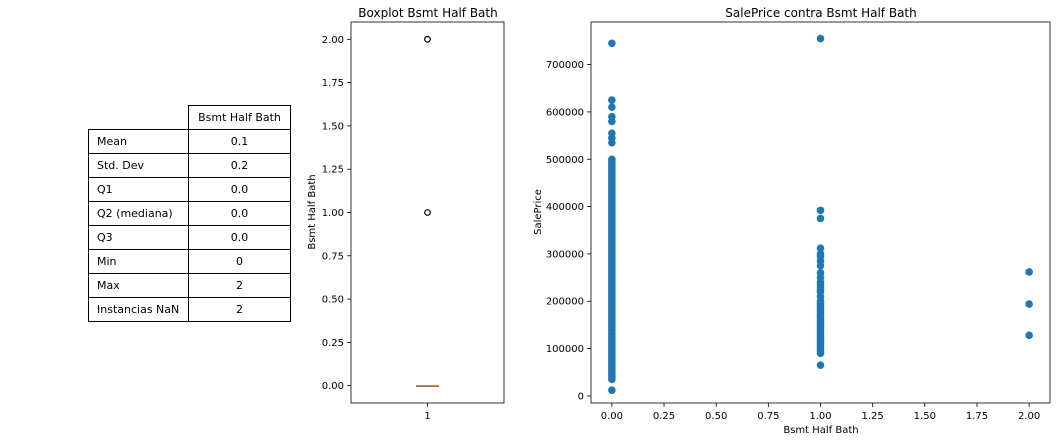  I want to click on boxplot-ytick-label: 1.75, so click(333, 83).